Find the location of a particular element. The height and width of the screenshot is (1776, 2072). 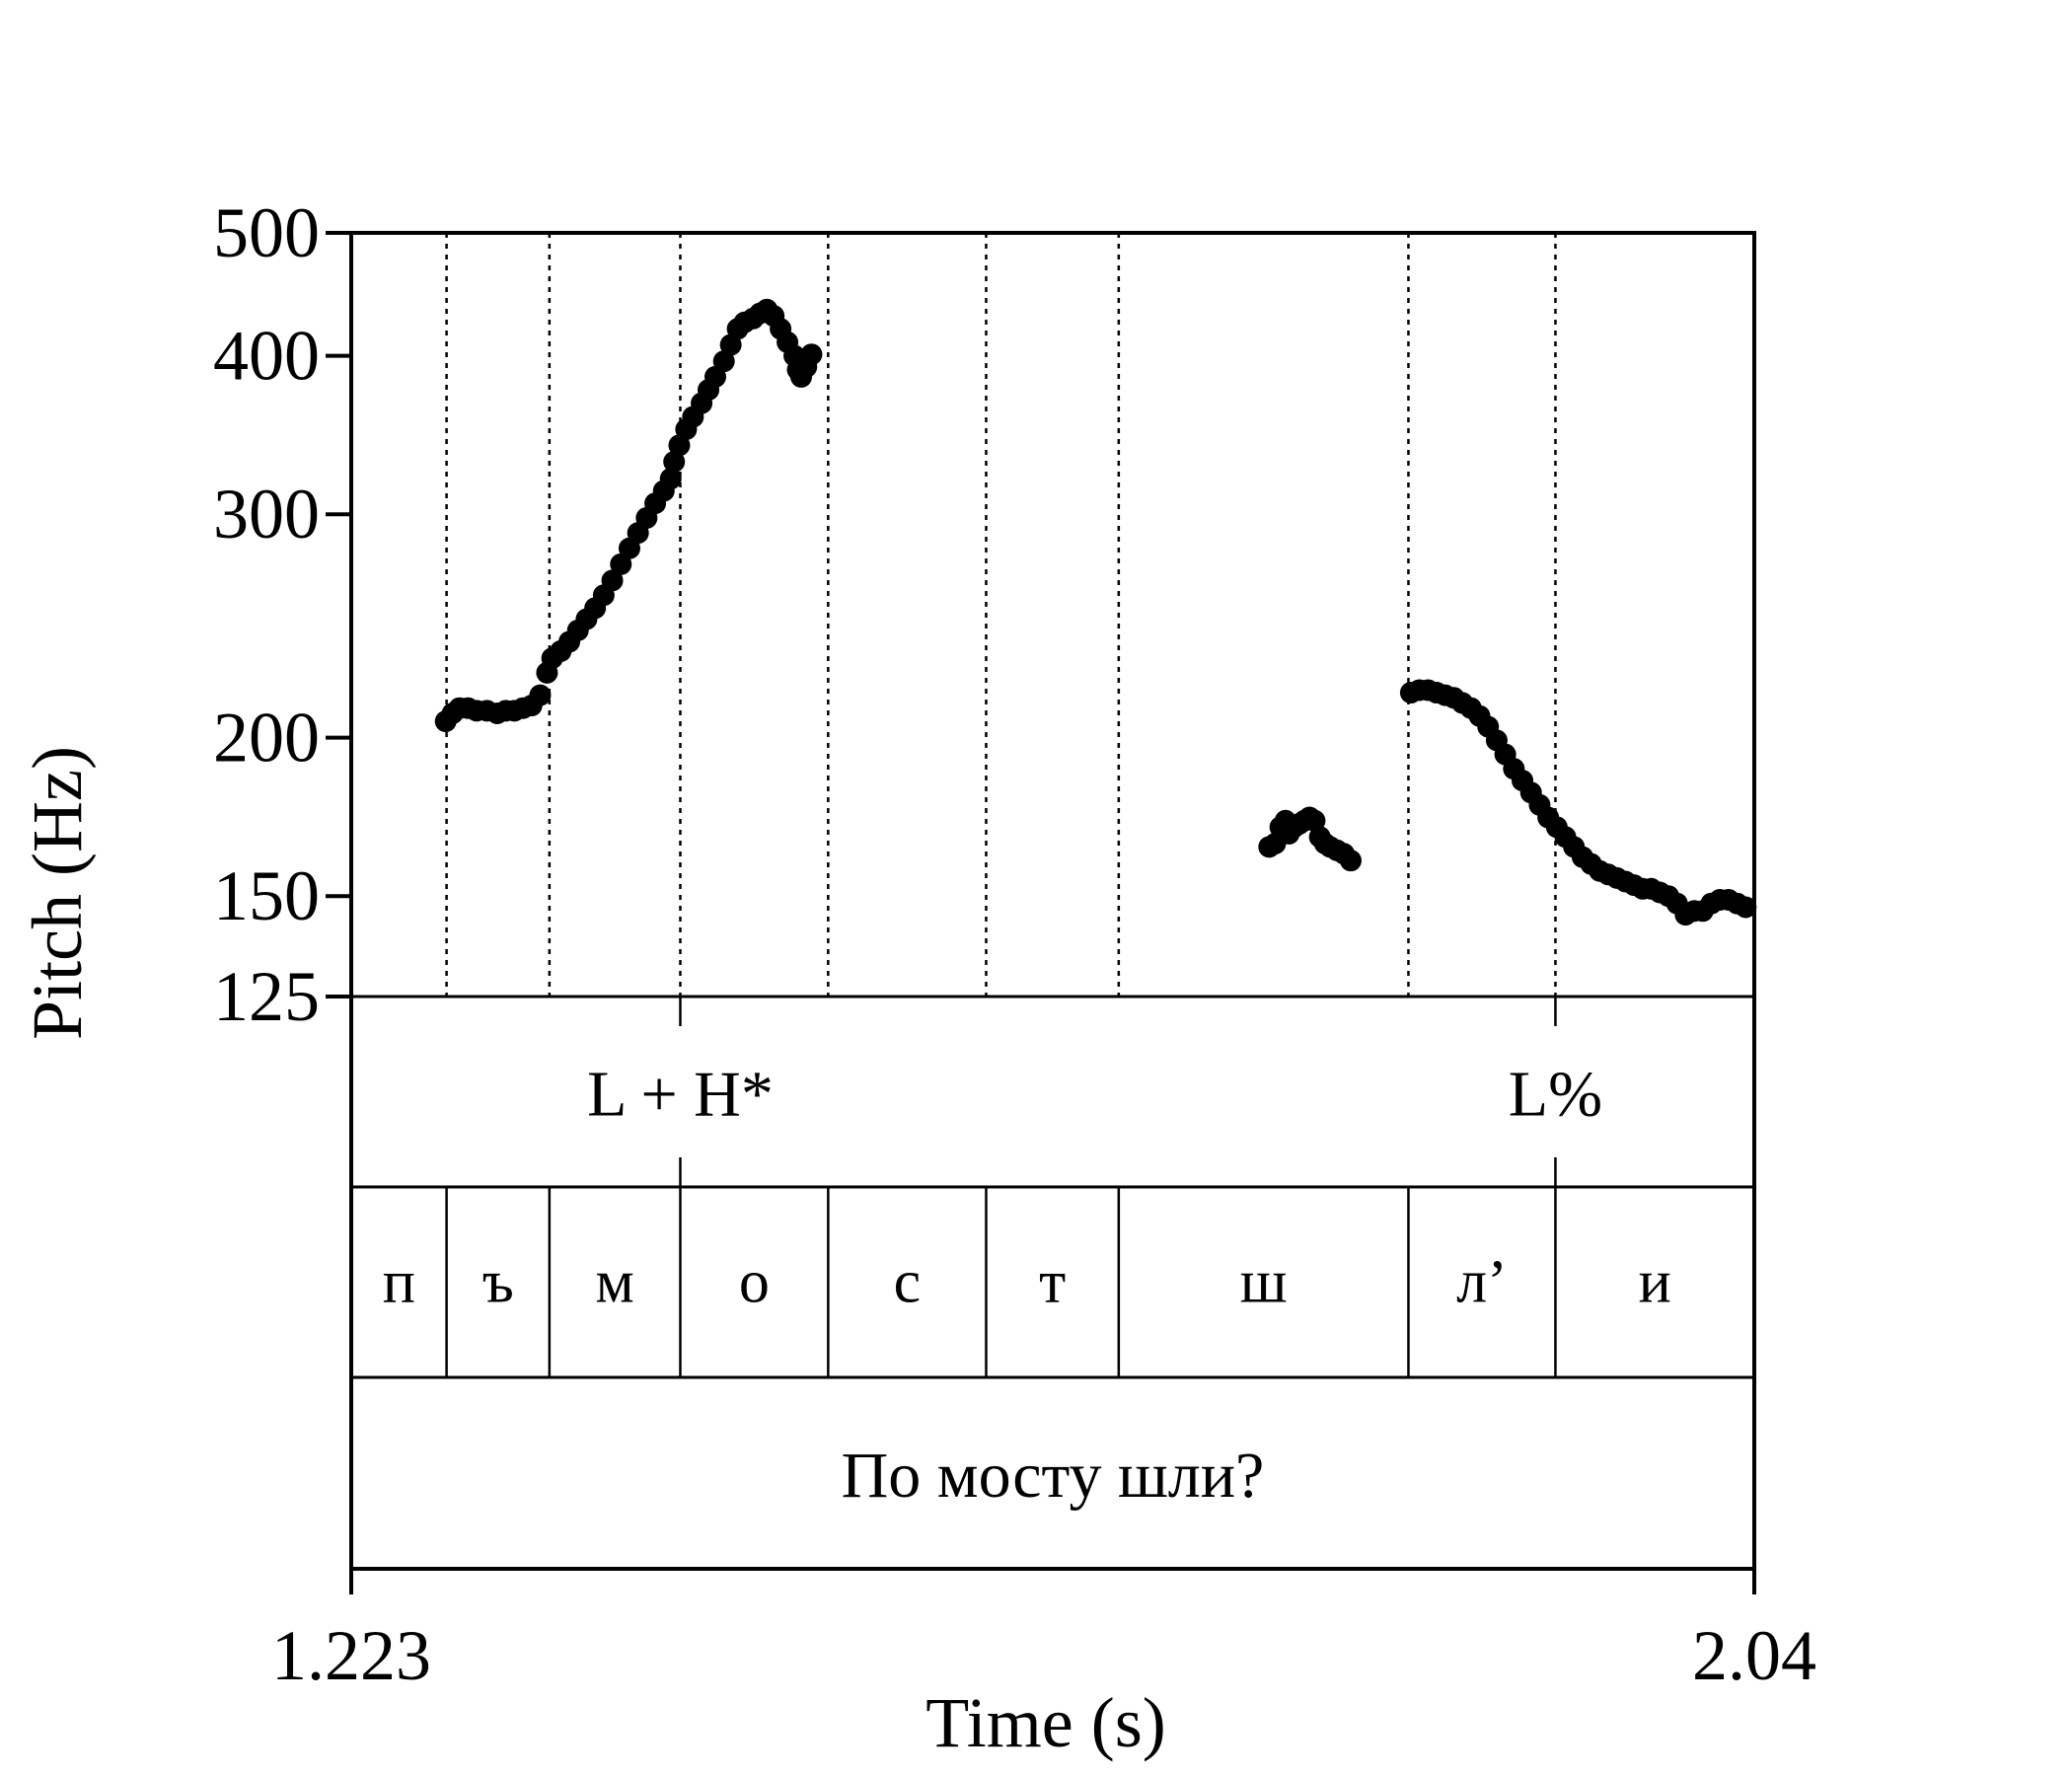

tone-label: L + H* is located at coordinates (681, 1095).